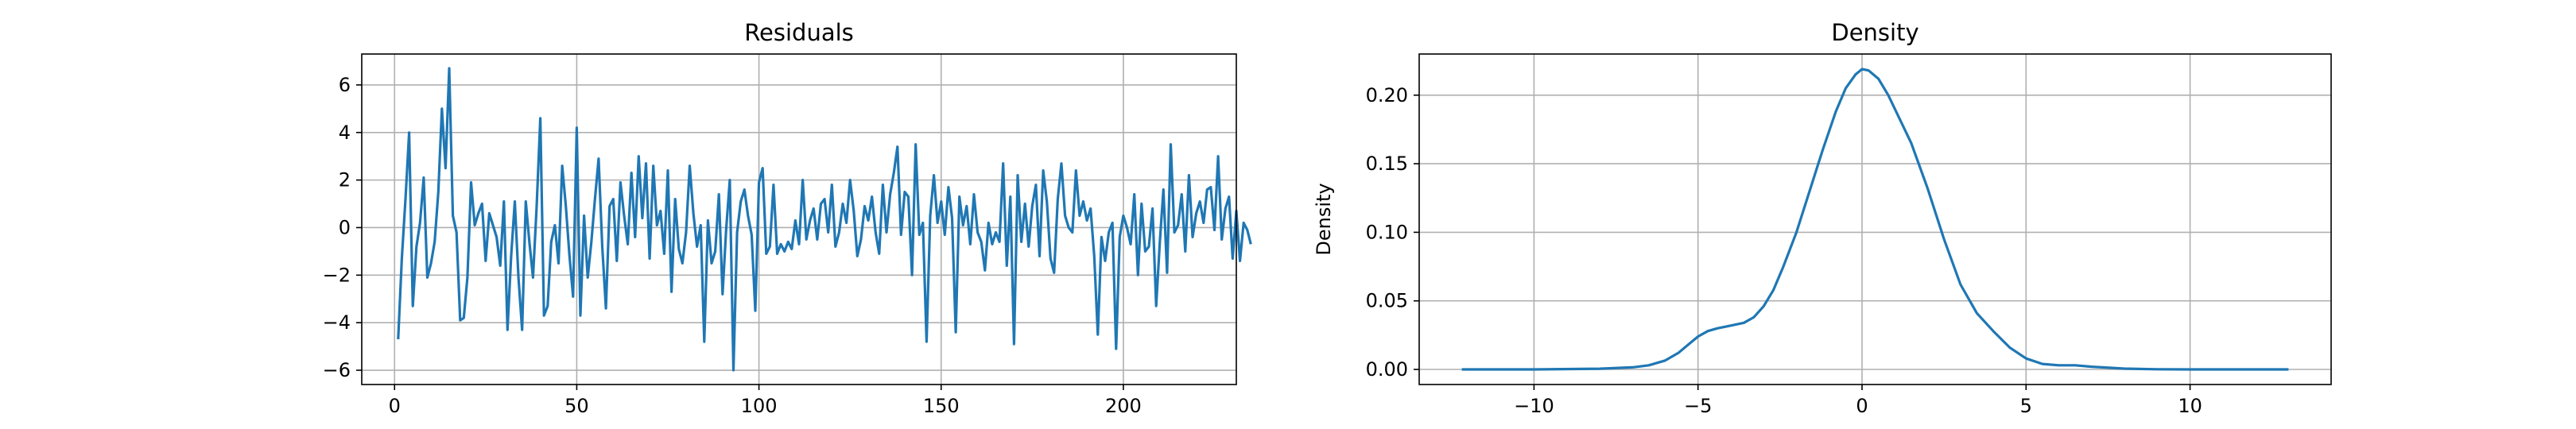 The width and height of the screenshot is (2576, 429). Describe the element at coordinates (345, 227) in the screenshot. I see `y-tick-label: 0` at that location.